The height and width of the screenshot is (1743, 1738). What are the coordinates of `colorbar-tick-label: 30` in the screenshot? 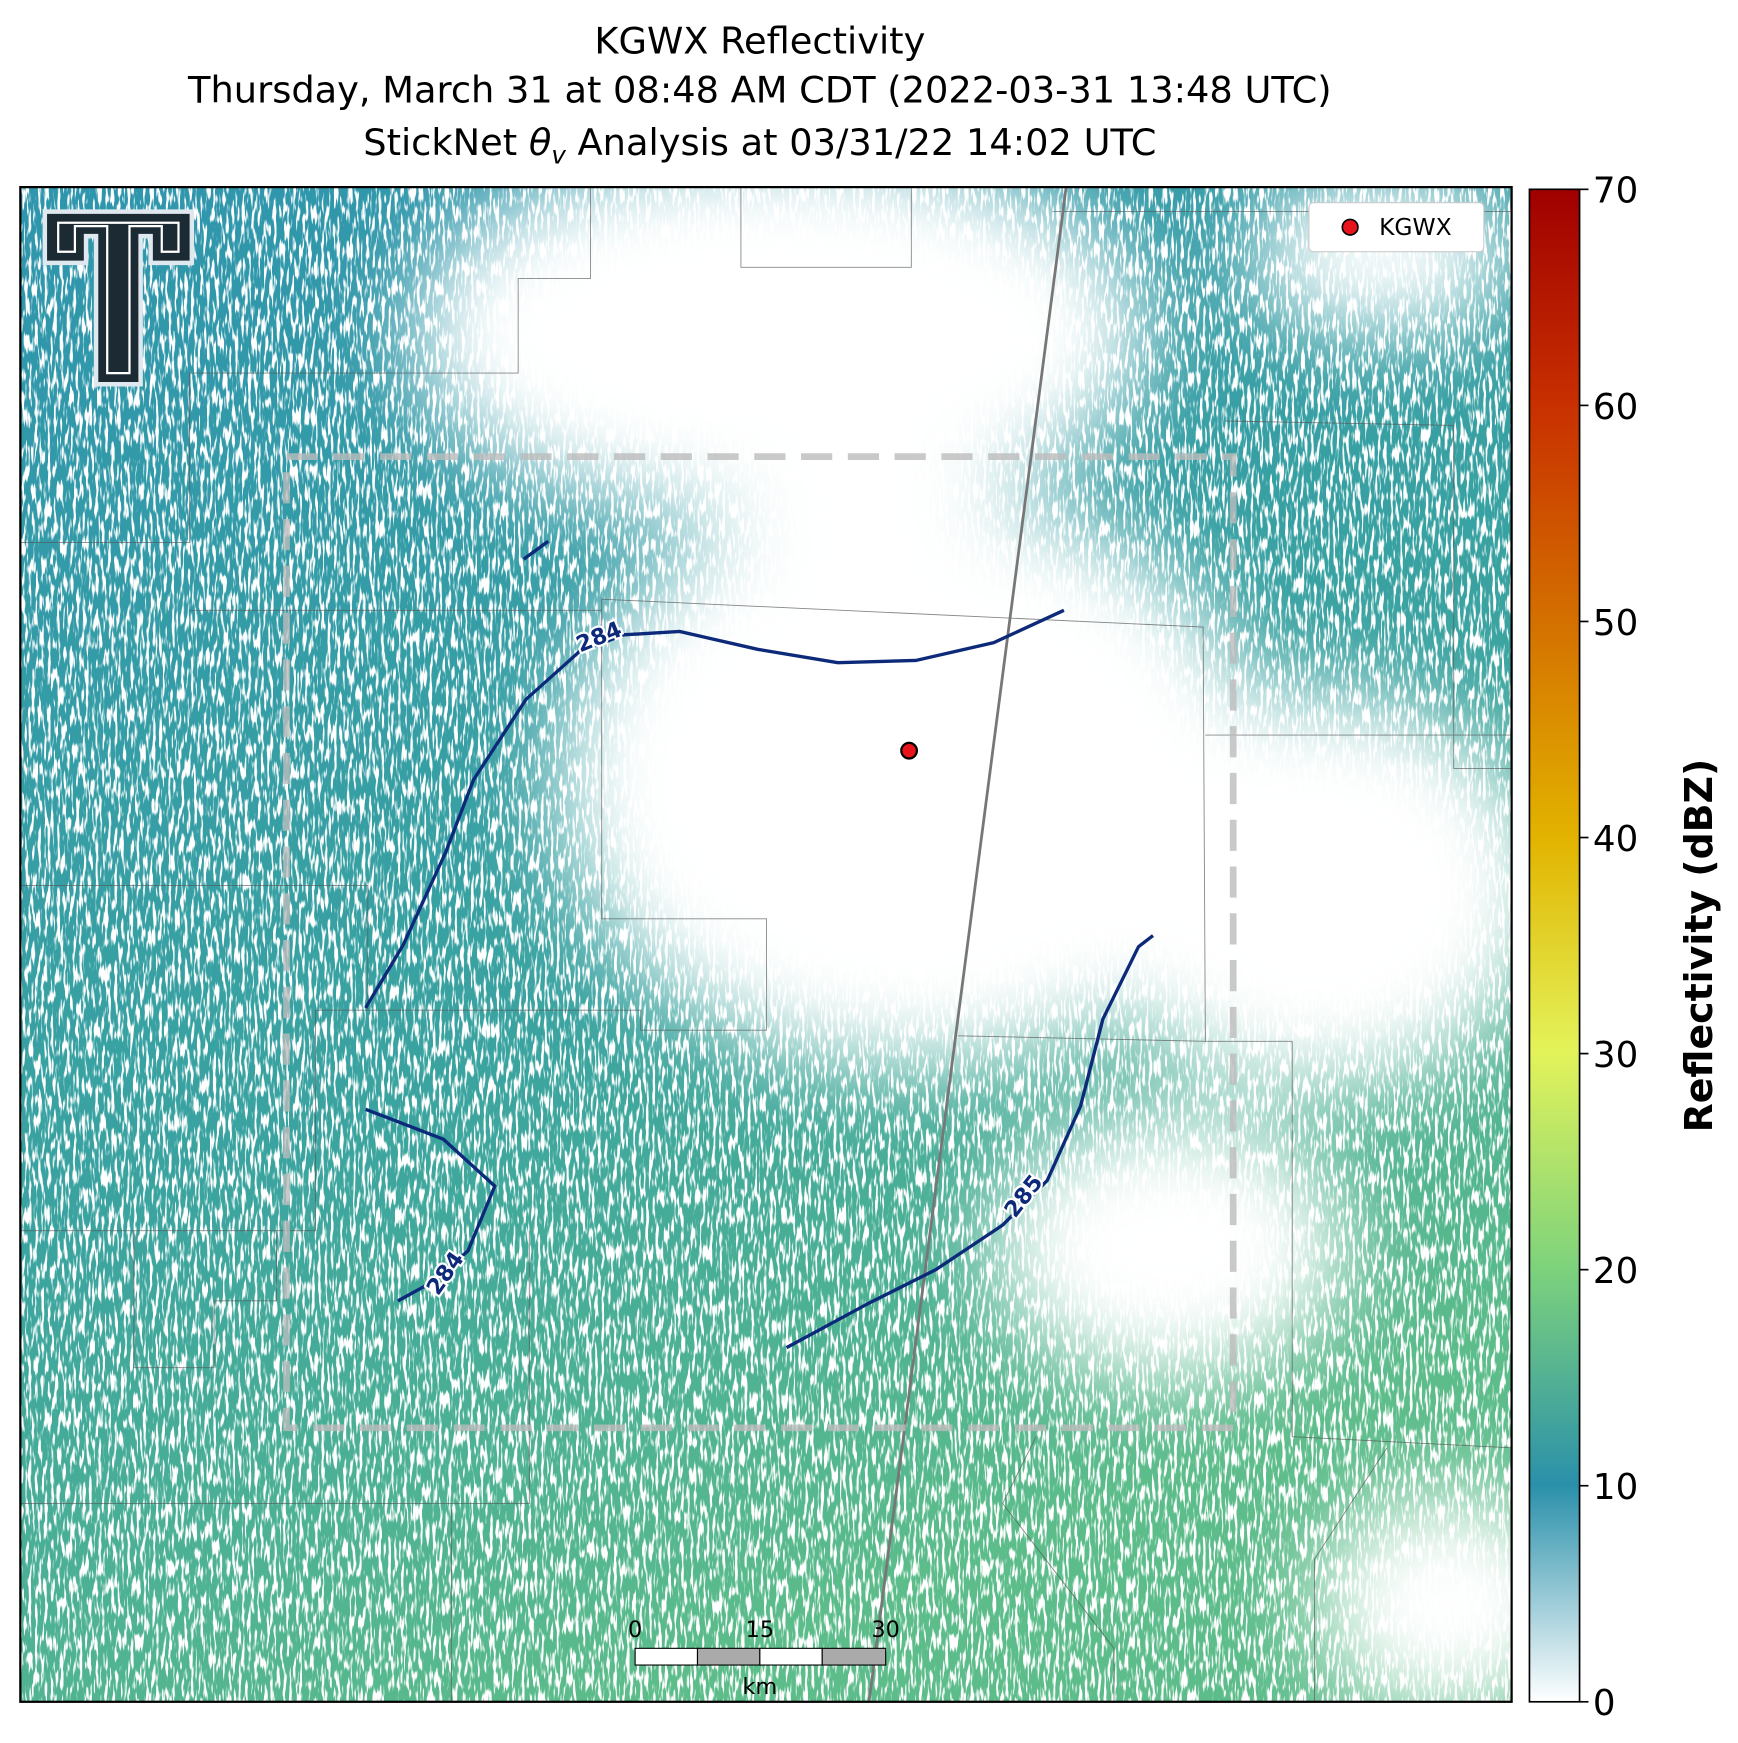 It's located at (1615, 1055).